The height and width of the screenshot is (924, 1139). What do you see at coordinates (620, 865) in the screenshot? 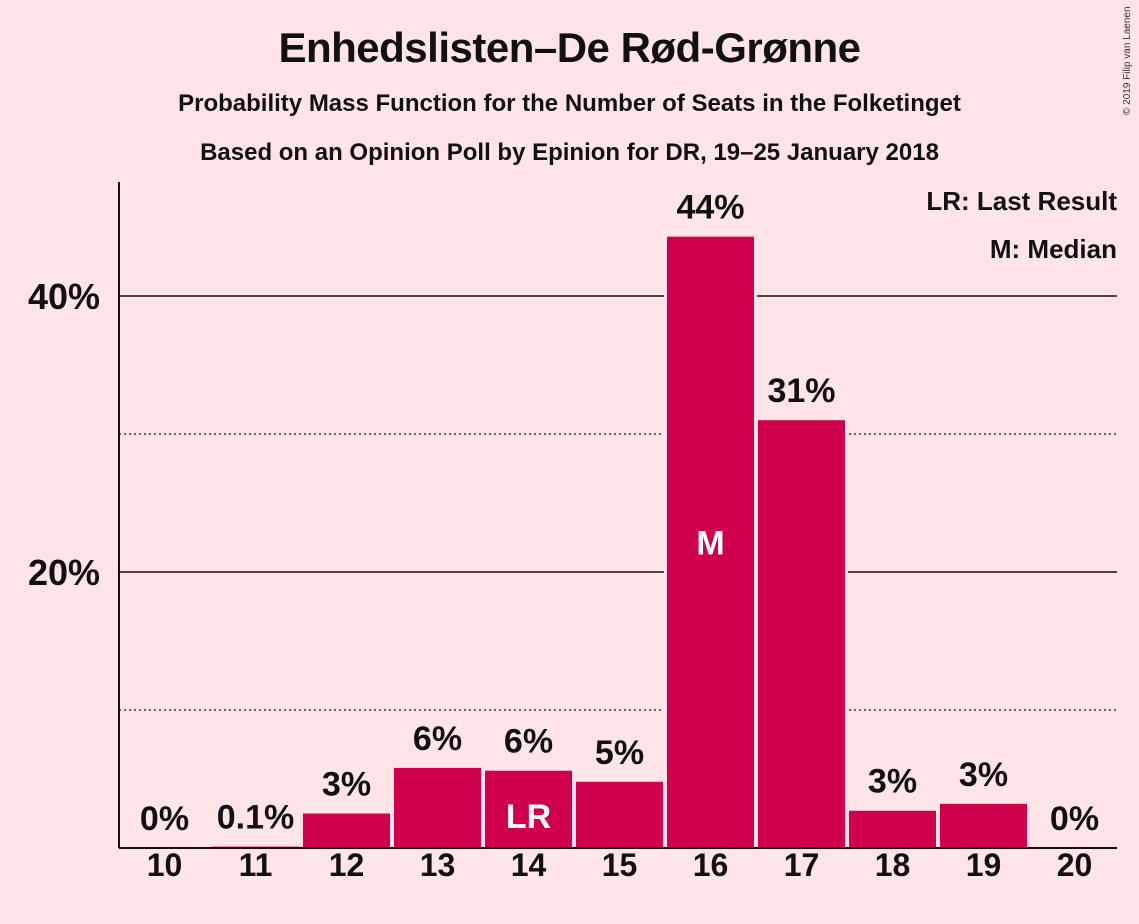
I see `x-tick-label: 15` at bounding box center [620, 865].